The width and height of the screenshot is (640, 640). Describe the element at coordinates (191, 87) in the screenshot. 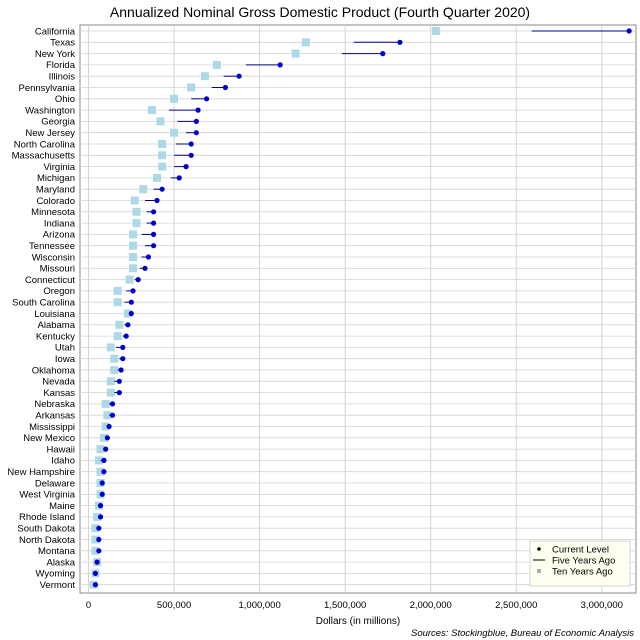

I see `ten-years-marker-pennsylvania` at that location.